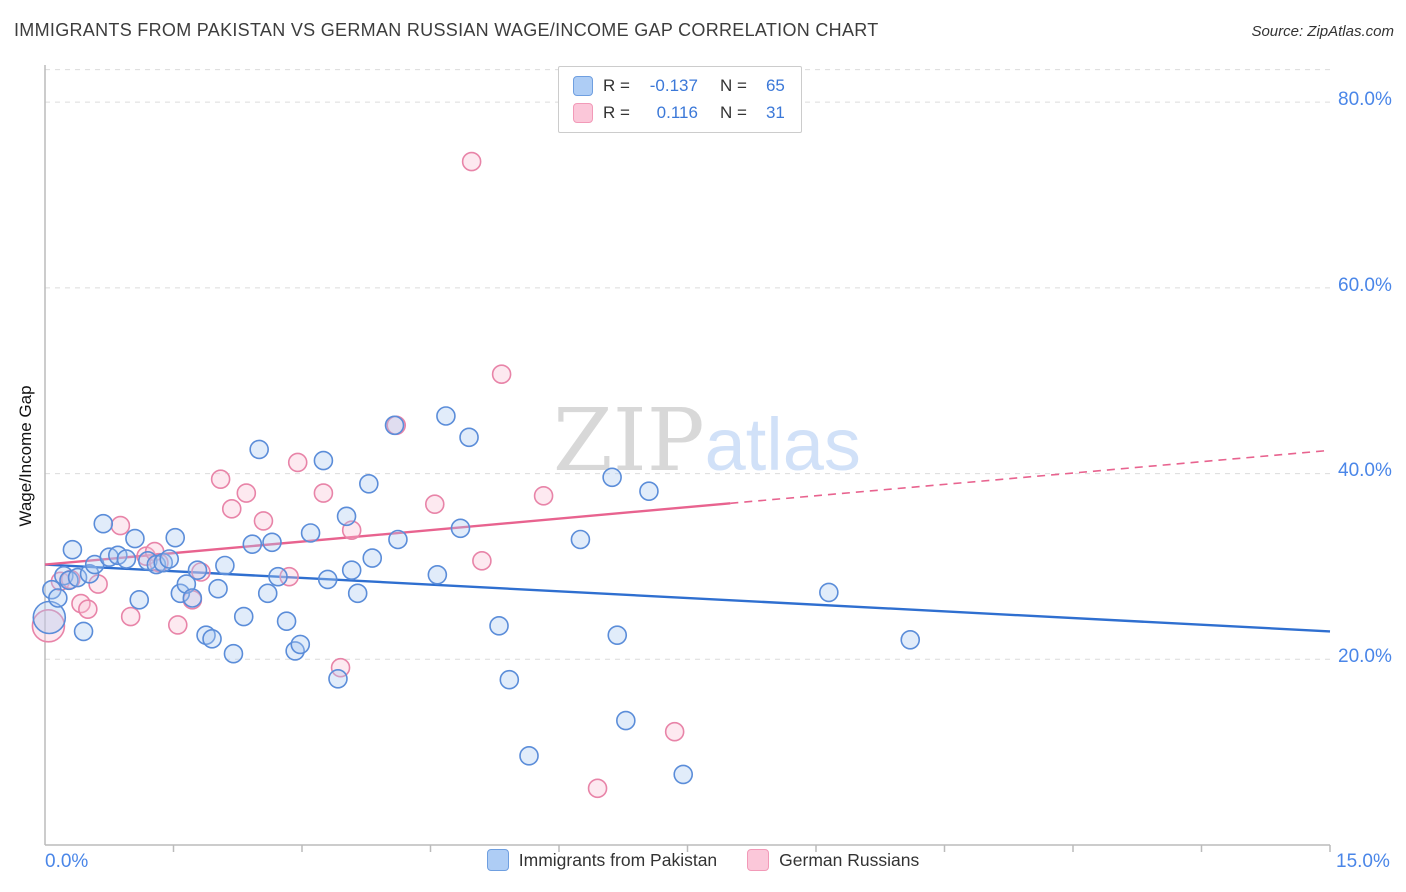 The image size is (1406, 892). What do you see at coordinates (618, 859) in the screenshot?
I see `legend-label-pakistan: Immigrants from Pakistan` at bounding box center [618, 859].